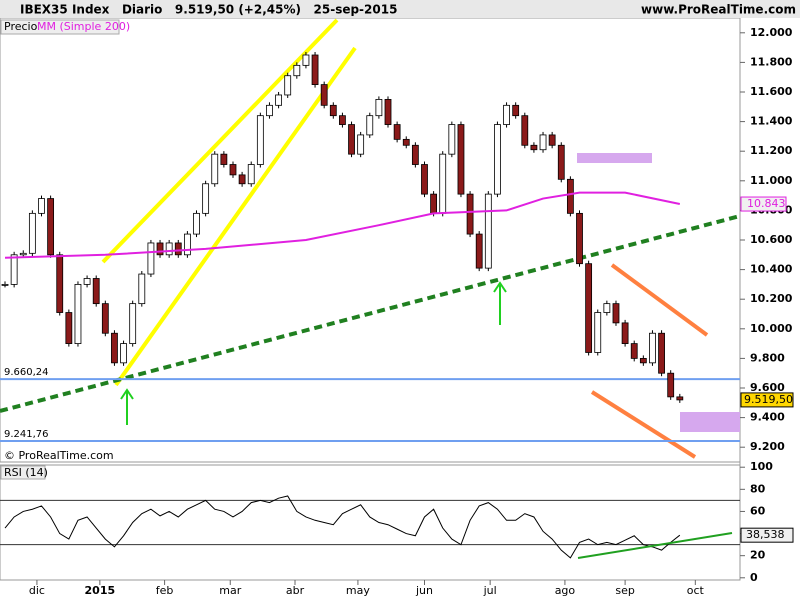  What do you see at coordinates (767, 446) in the screenshot?
I see `y-tick-label: 9.200` at bounding box center [767, 446].